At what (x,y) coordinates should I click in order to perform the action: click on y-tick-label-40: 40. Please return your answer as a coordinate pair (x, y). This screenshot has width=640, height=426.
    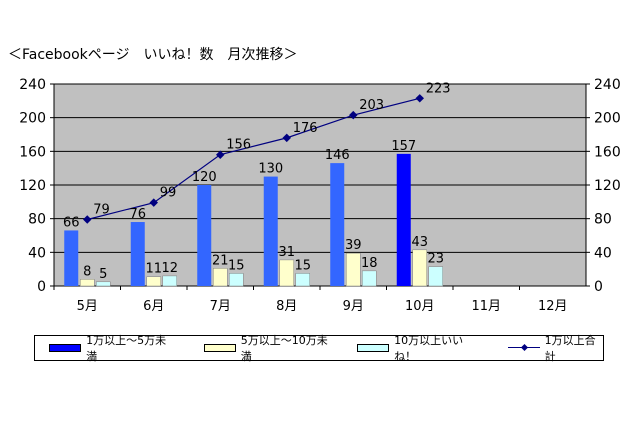
    Looking at the image, I should click on (37, 253).